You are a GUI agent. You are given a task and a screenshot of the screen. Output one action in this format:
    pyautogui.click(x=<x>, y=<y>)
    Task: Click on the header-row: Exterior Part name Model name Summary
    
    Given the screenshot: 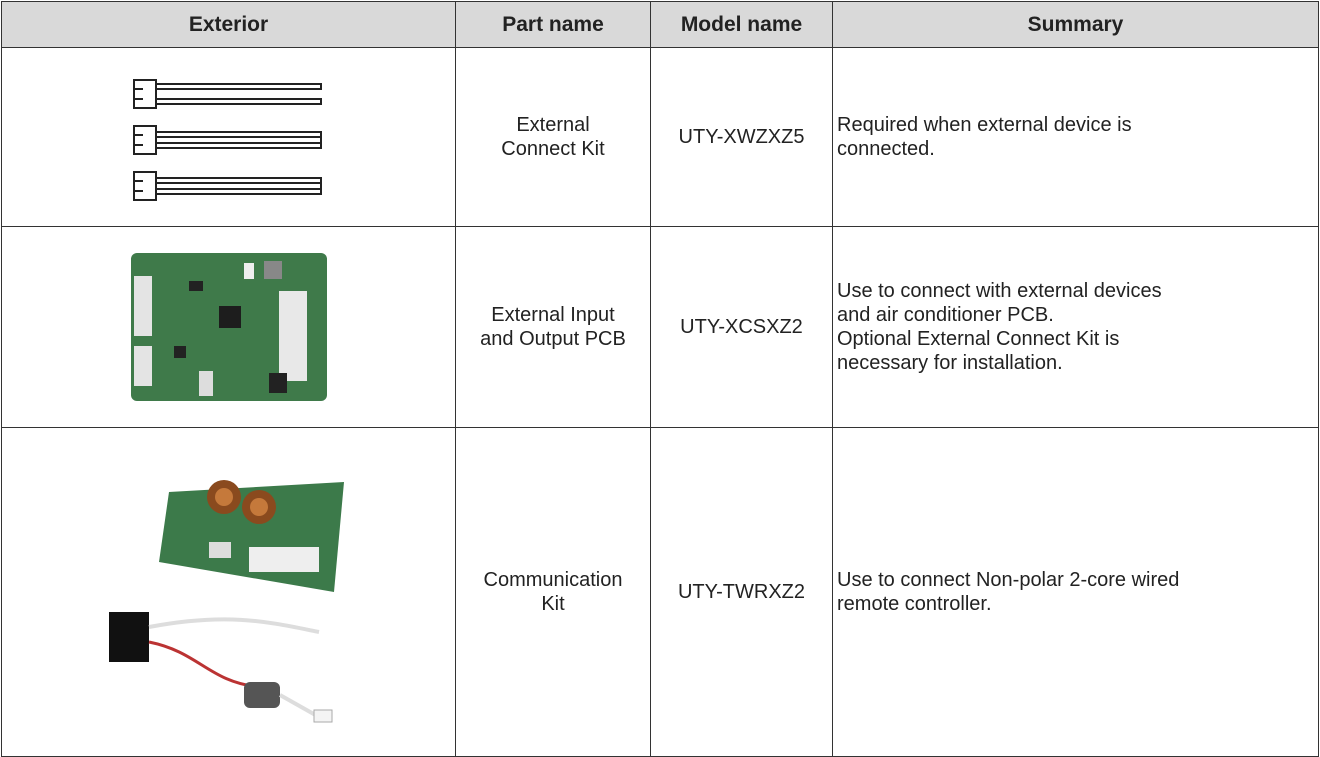 What is the action you would take?
    pyautogui.click(x=660, y=24)
    